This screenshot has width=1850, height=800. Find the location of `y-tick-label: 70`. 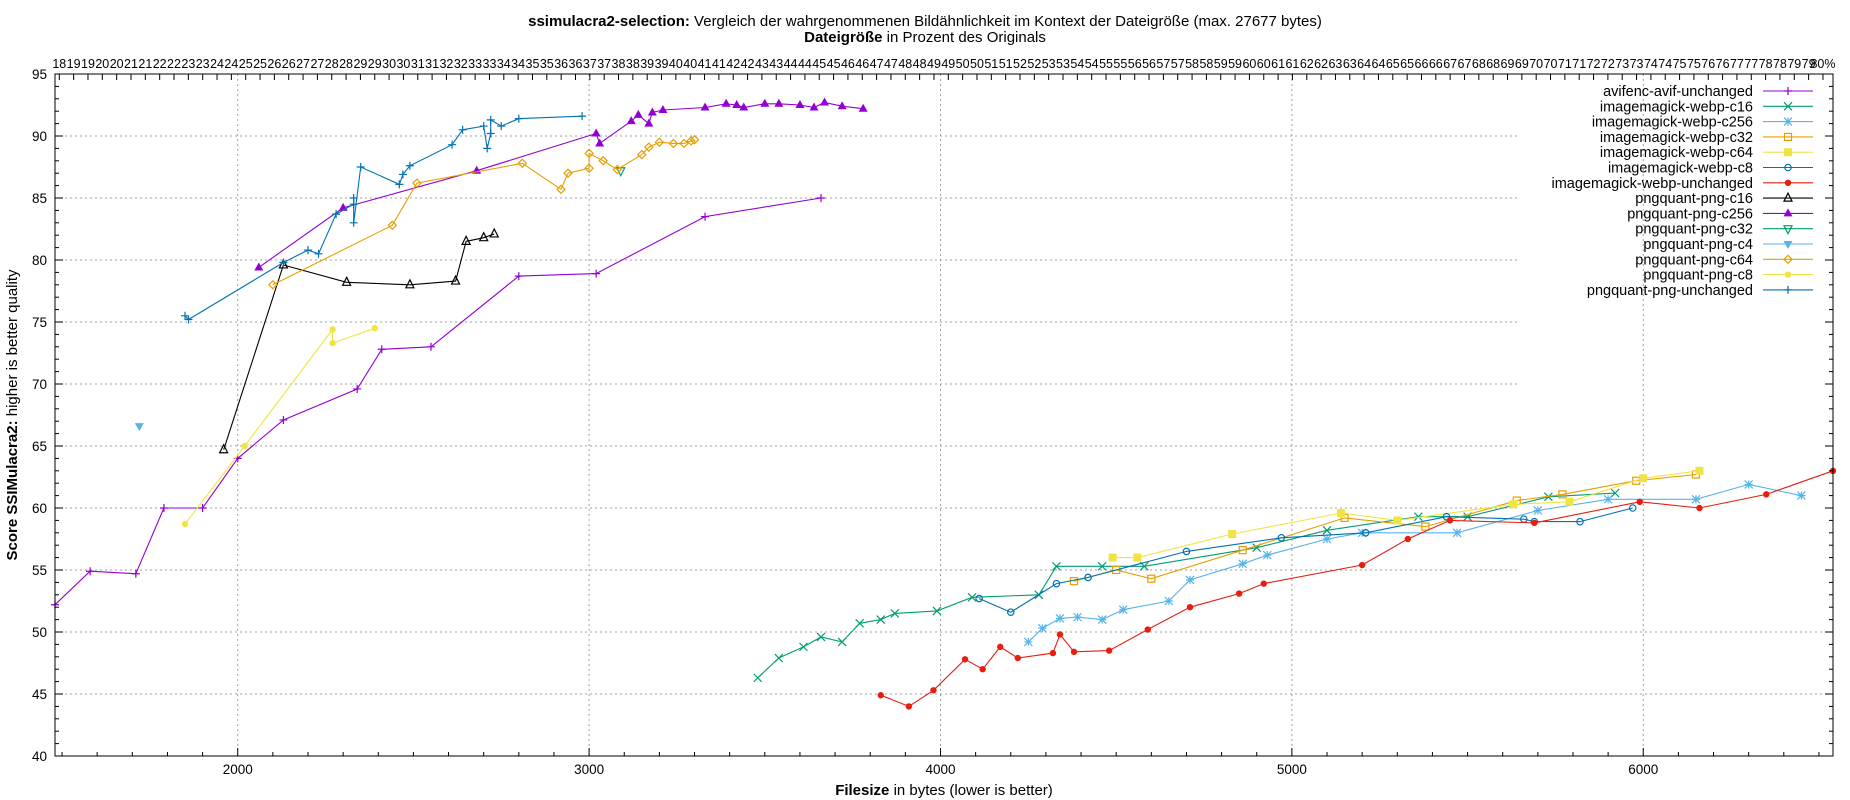

y-tick-label: 70 is located at coordinates (39, 384).